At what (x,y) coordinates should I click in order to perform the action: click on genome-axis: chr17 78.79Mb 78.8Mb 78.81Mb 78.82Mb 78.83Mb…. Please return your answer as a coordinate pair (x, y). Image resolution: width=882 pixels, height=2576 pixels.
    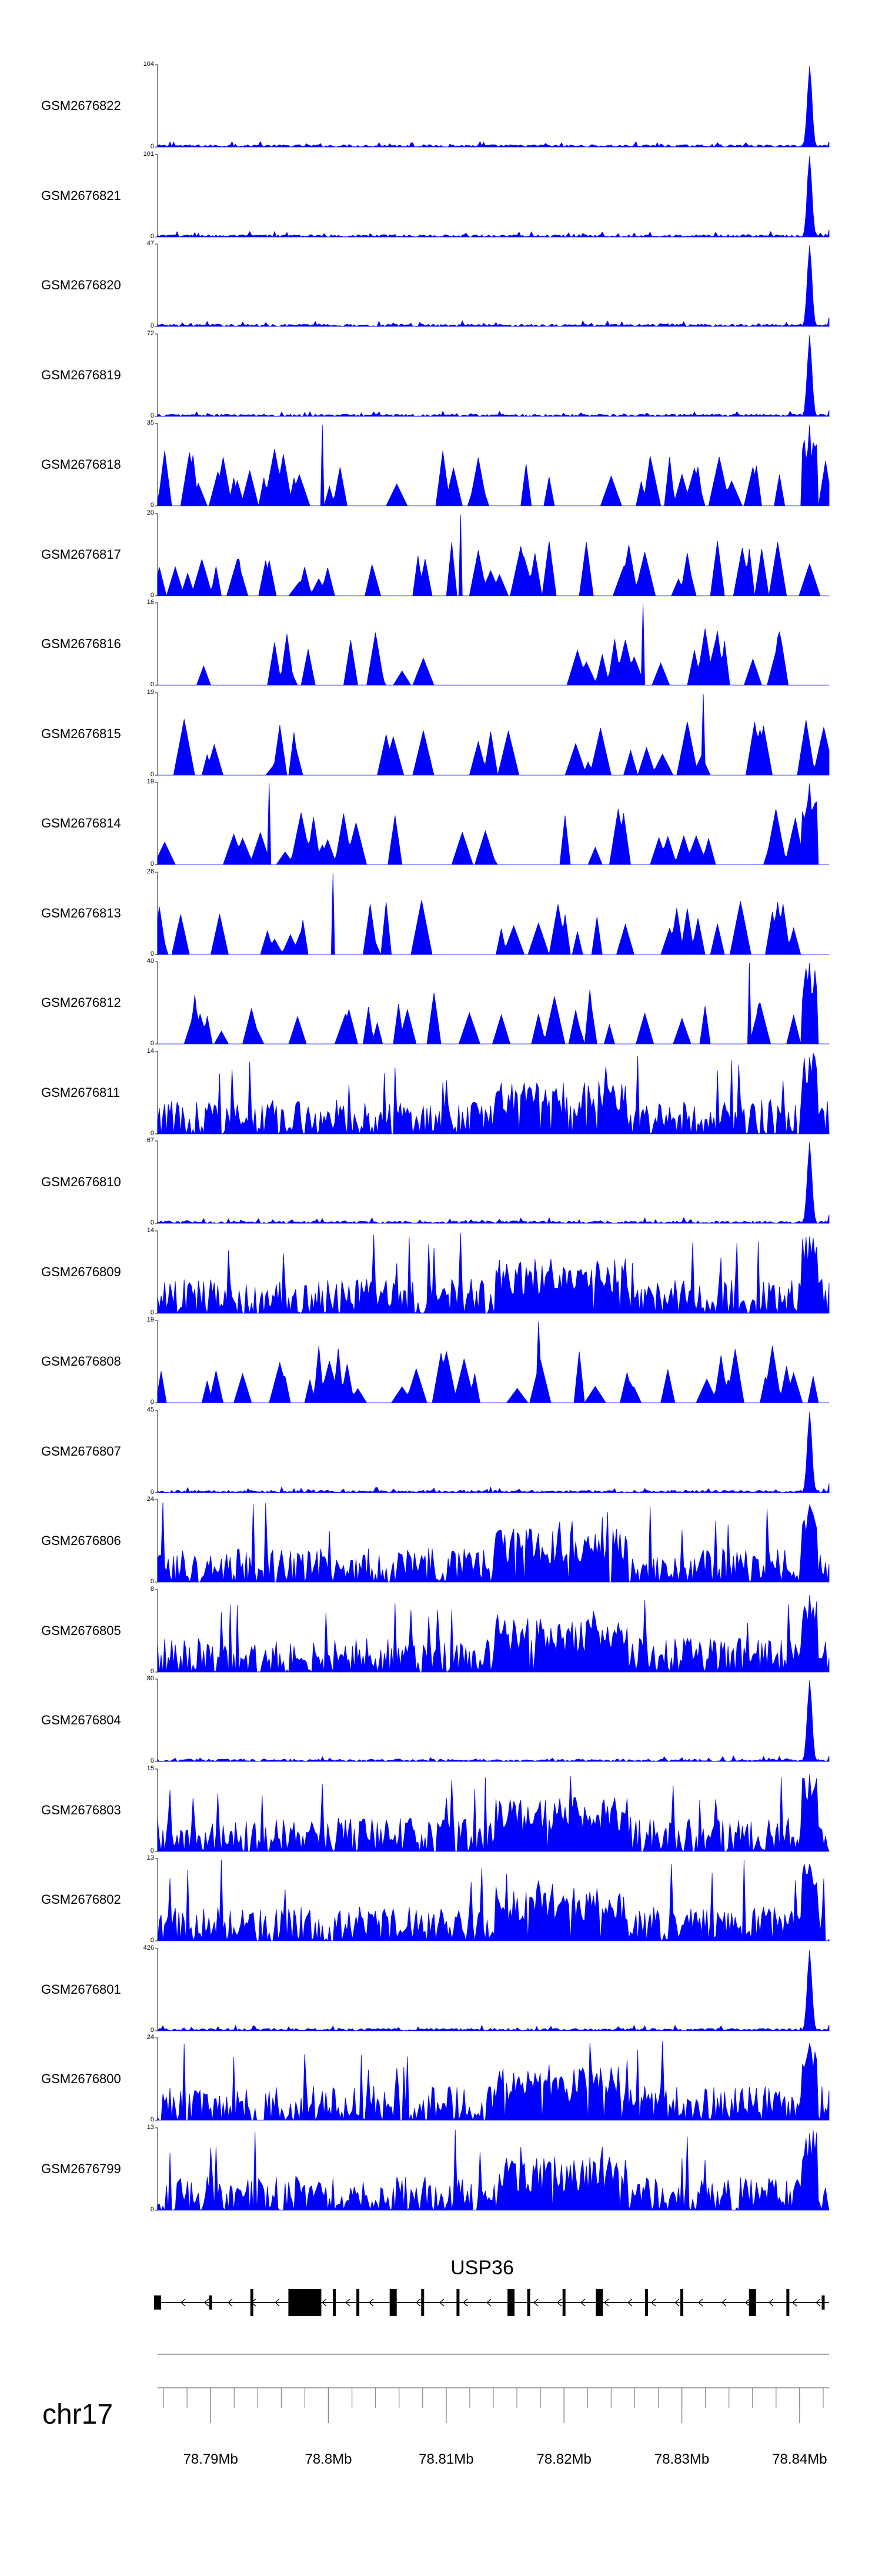
    Looking at the image, I should click on (441, 2464).